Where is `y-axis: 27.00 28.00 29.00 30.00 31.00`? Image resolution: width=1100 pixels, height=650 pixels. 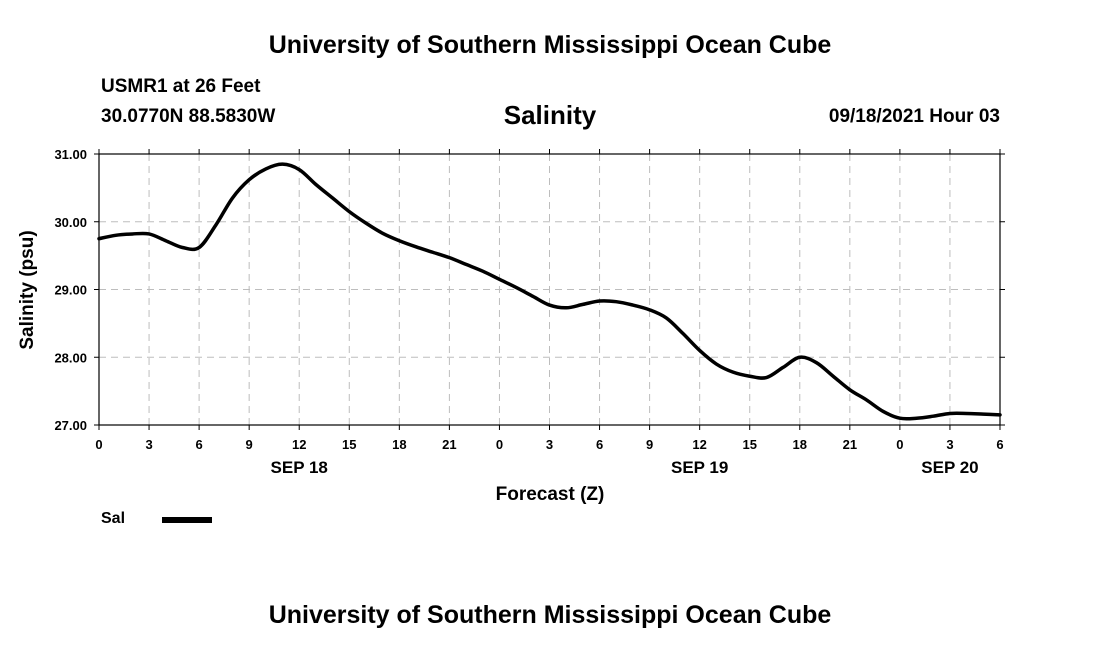 y-axis: 27.00 28.00 29.00 30.00 31.00 is located at coordinates (70, 290).